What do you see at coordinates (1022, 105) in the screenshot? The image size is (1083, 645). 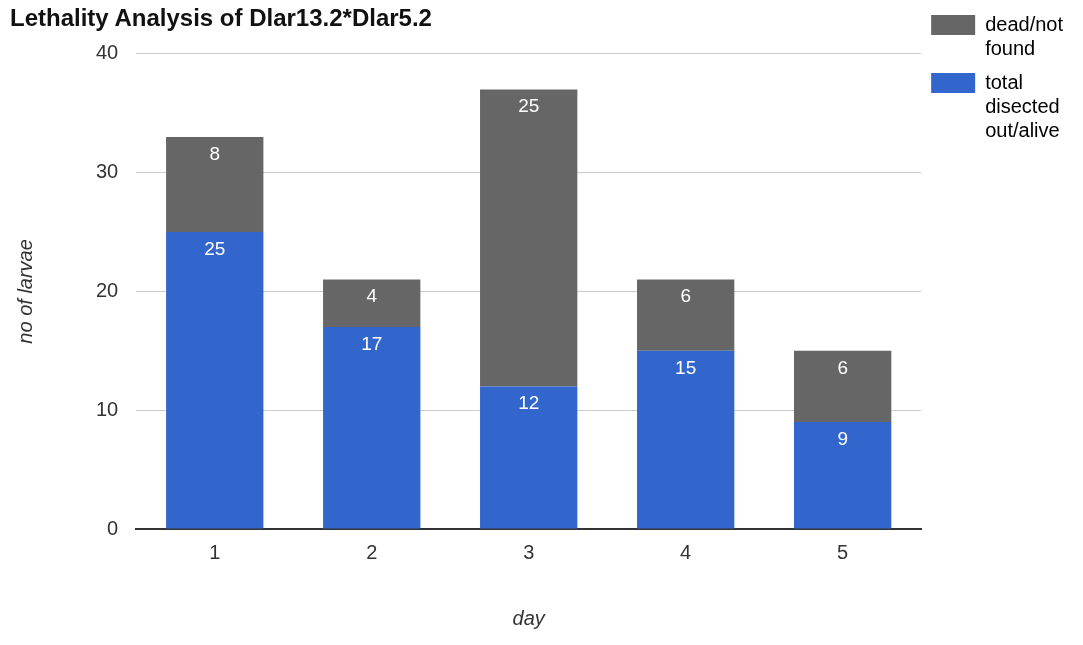 I see `legend-label: total disected out/alive` at bounding box center [1022, 105].